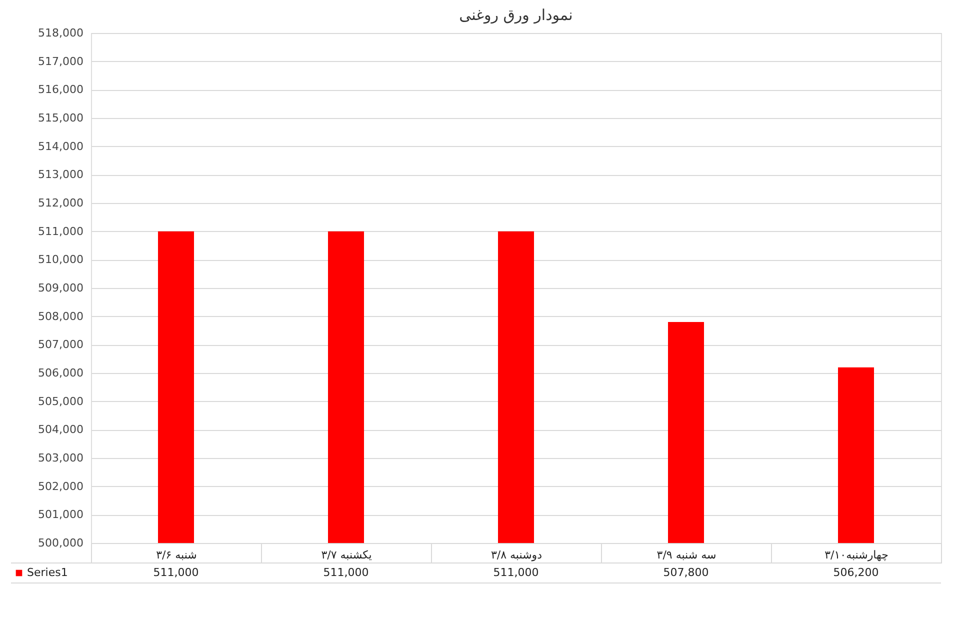 This screenshot has width=977, height=638. Describe the element at coordinates (61, 89) in the screenshot. I see `y-tick-label: 516,000` at that location.